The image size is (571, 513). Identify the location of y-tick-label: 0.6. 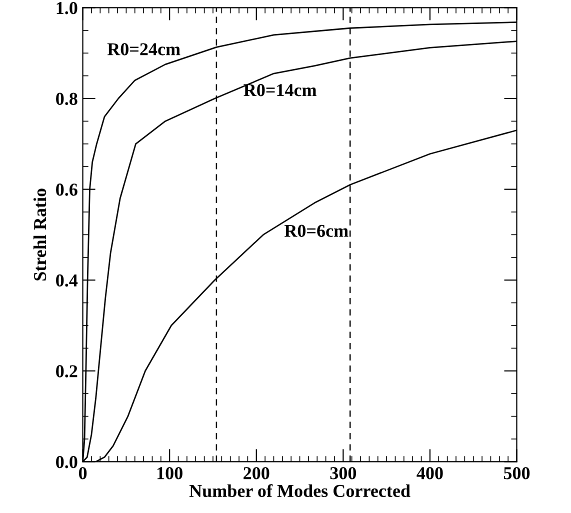
(67, 190).